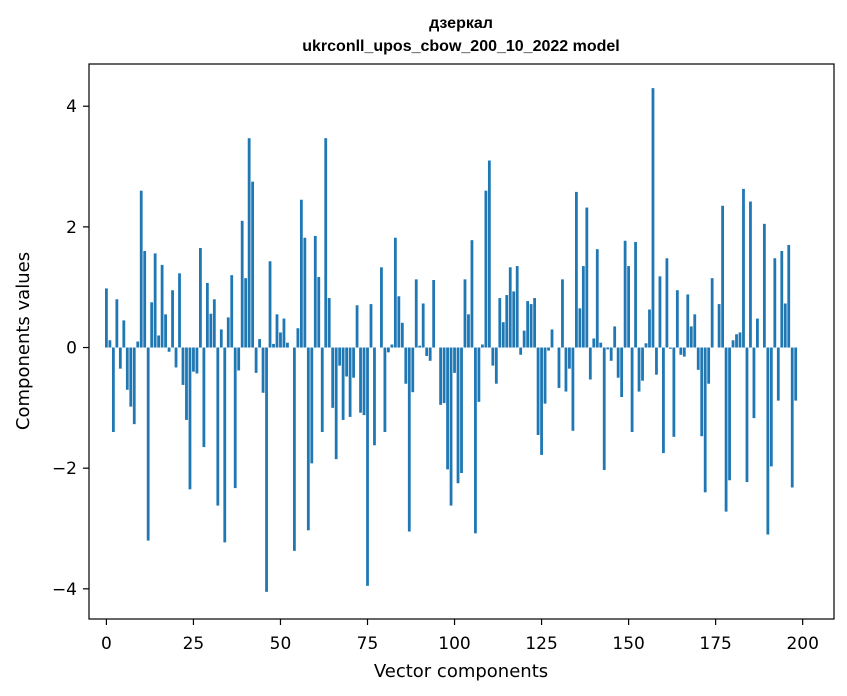 The height and width of the screenshot is (696, 847). I want to click on y-tick-label: 2, so click(71, 228).